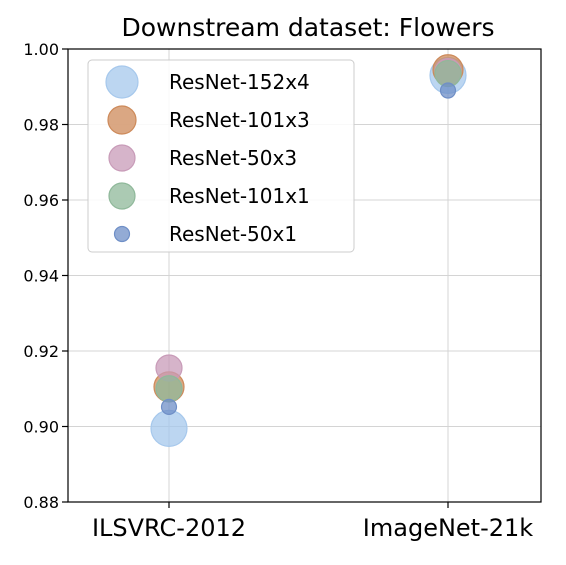 Image resolution: width=566 pixels, height=565 pixels. I want to click on y-axis: 0.88 0.90 0.92 0.94 0.96 0.98 1.00, so click(45, 276).